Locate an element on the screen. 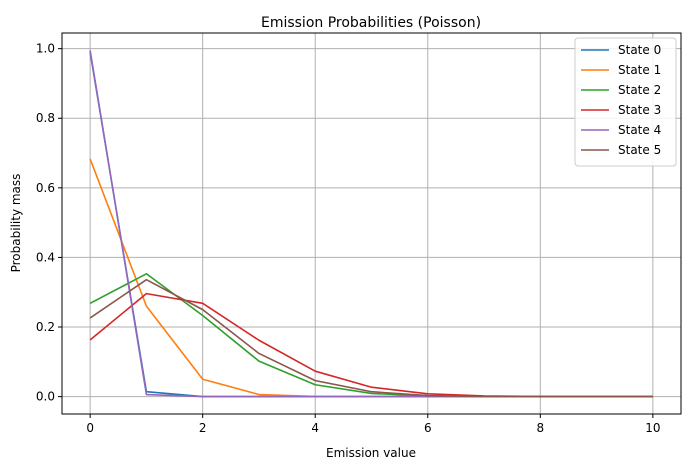 The image size is (691, 470). x-tick-label: 2 is located at coordinates (203, 428).